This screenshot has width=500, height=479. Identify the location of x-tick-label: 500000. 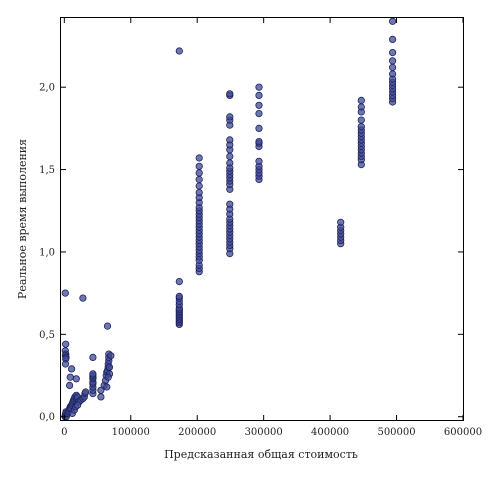
(396, 432).